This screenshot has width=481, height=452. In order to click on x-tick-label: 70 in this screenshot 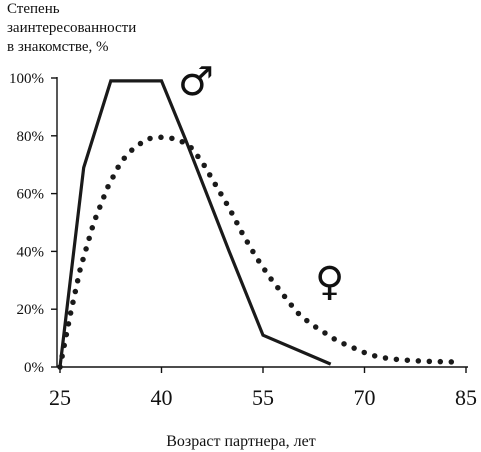, I will do `click(365, 397)`.